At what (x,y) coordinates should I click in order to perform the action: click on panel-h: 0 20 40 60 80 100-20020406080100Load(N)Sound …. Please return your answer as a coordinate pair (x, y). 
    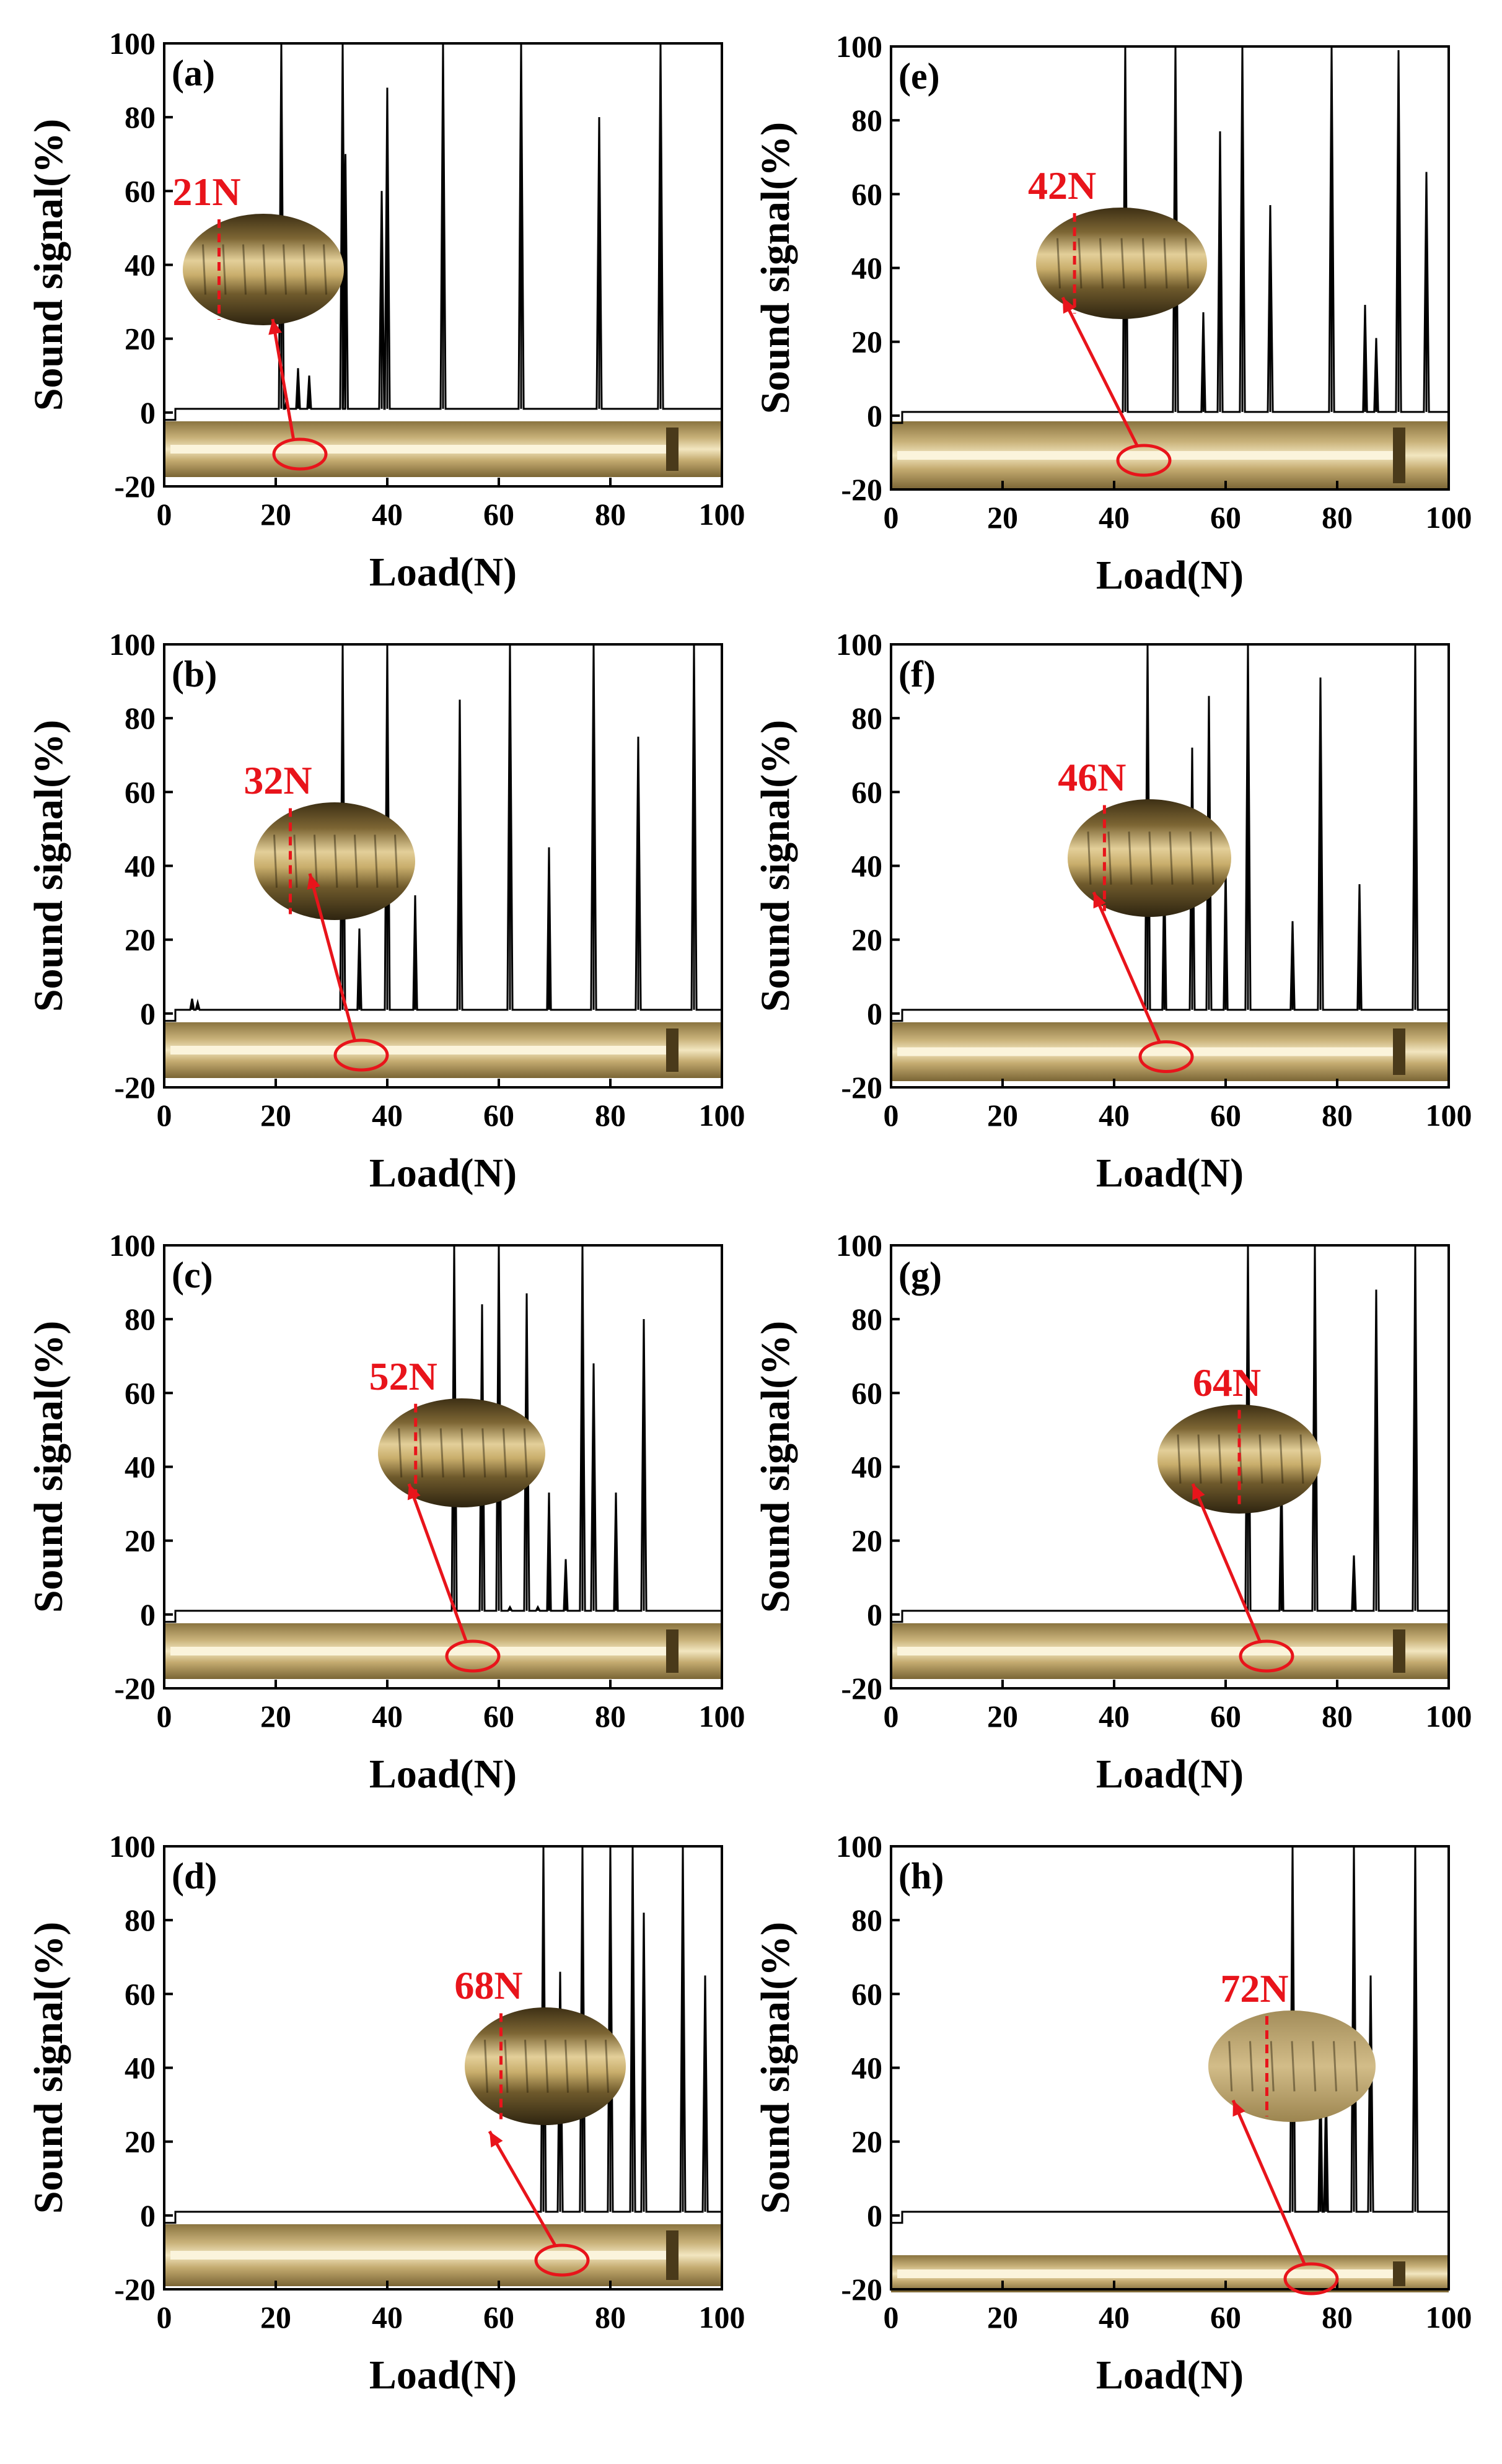
    Looking at the image, I should click on (1112, 2113).